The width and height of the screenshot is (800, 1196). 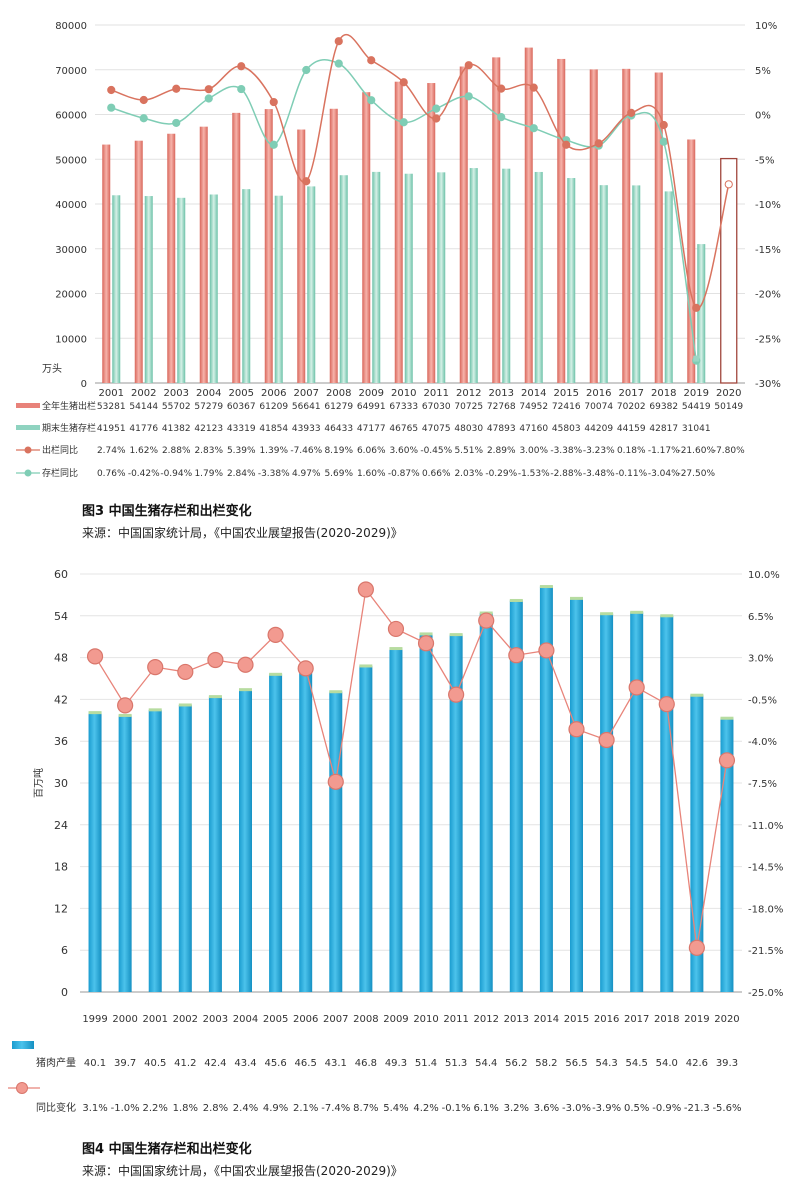 What do you see at coordinates (763, 71) in the screenshot?
I see `y-tick-right: 5%` at bounding box center [763, 71].